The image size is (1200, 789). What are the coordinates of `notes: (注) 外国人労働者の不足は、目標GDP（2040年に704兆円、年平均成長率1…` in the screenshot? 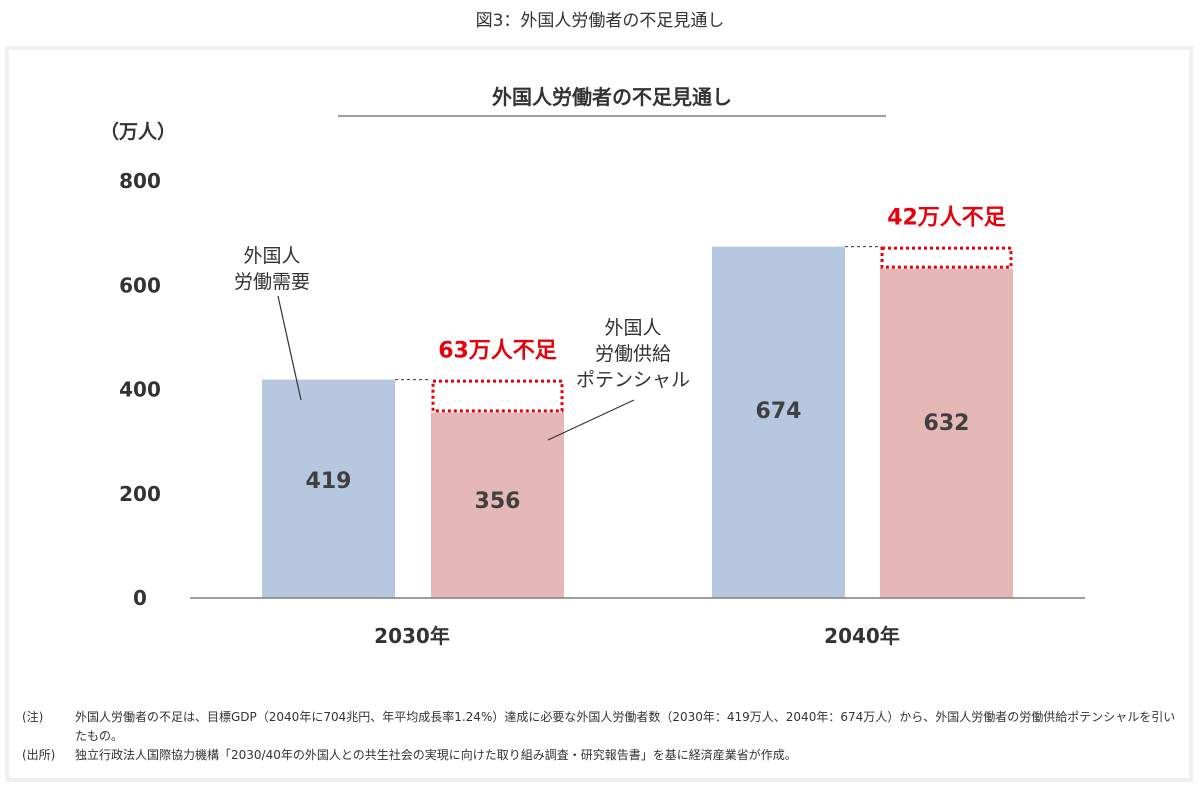 It's located at (602, 736).